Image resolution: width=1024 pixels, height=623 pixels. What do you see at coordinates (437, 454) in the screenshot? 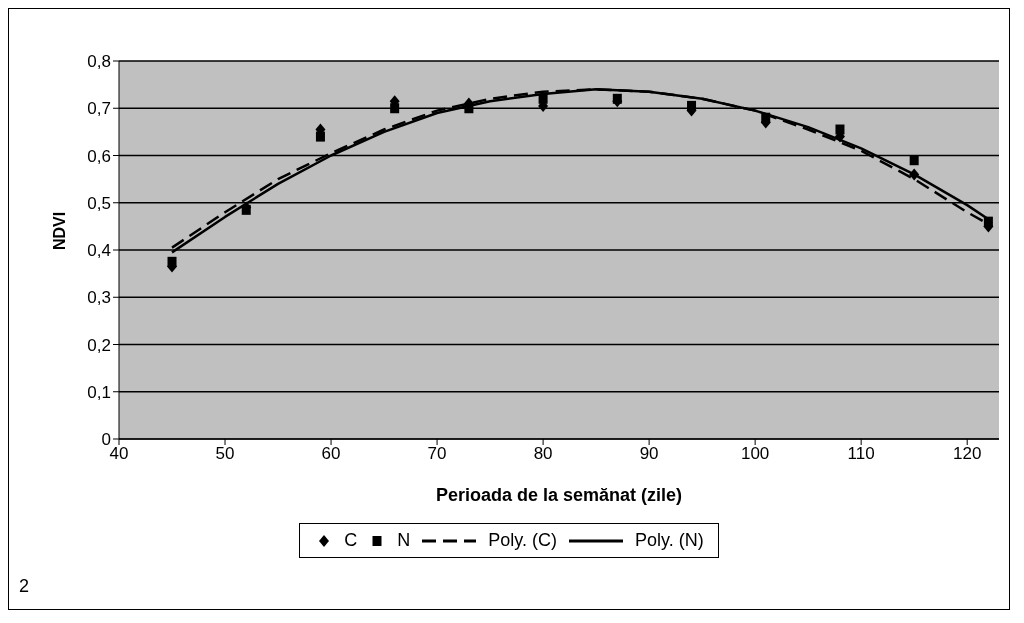
I see `x-tick-label: 70` at bounding box center [437, 454].